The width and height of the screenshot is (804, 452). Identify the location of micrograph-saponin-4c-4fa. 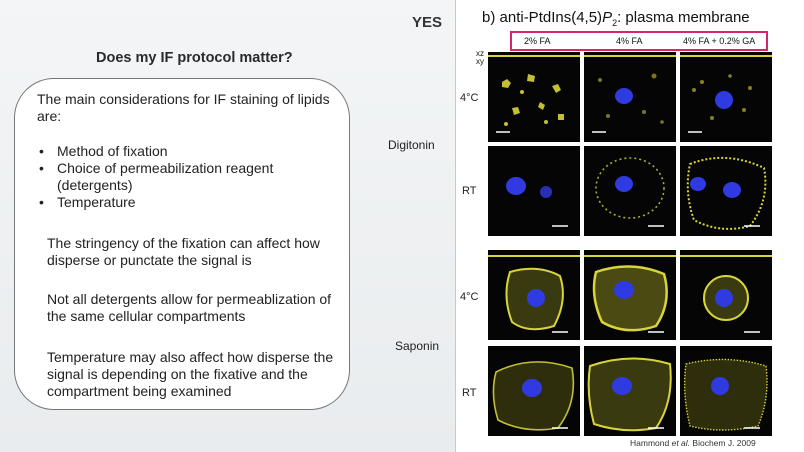
(630, 295).